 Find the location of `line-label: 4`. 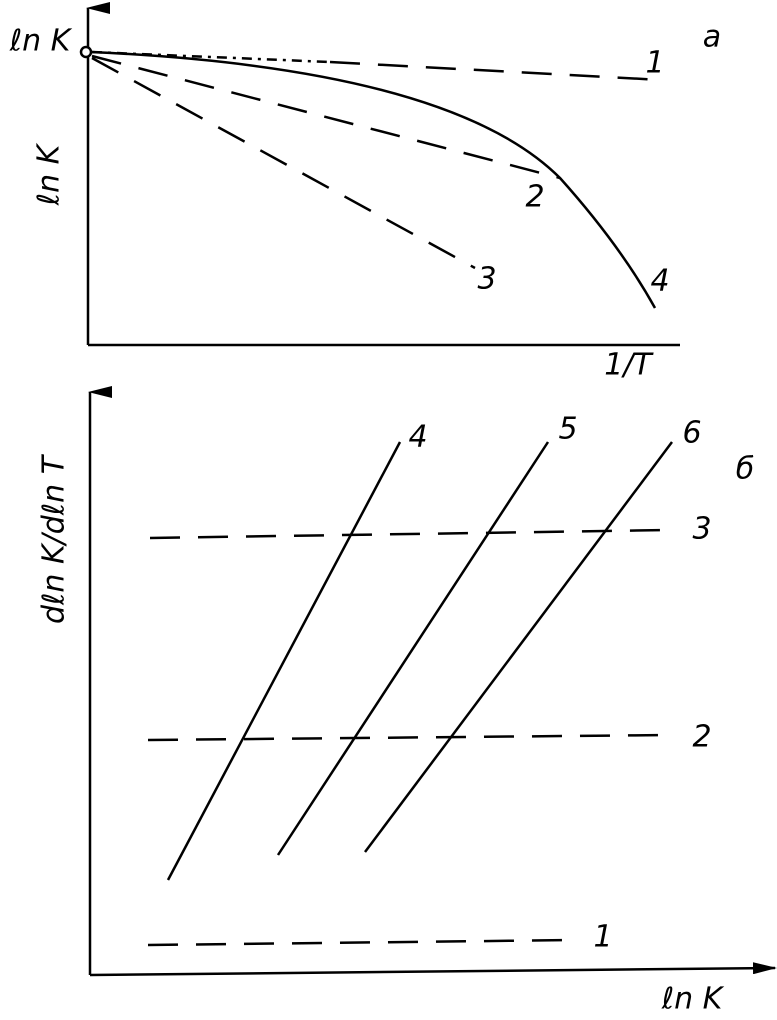

line-label: 4 is located at coordinates (417, 437).